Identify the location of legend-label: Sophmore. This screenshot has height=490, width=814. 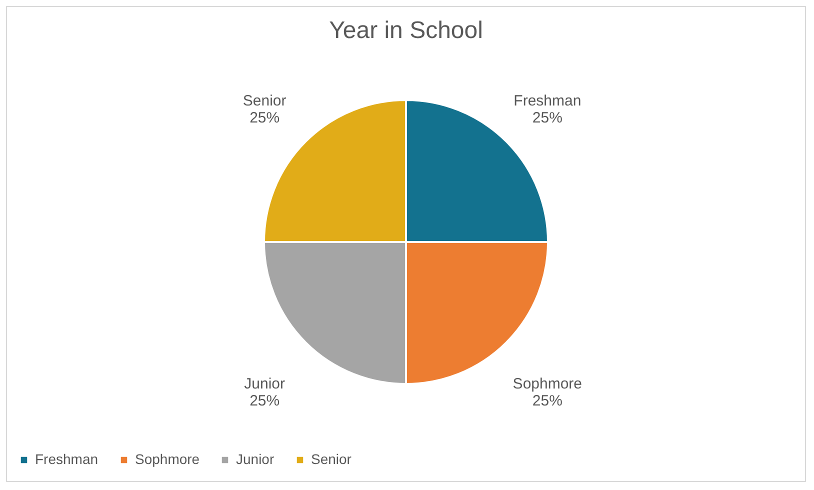
(167, 459).